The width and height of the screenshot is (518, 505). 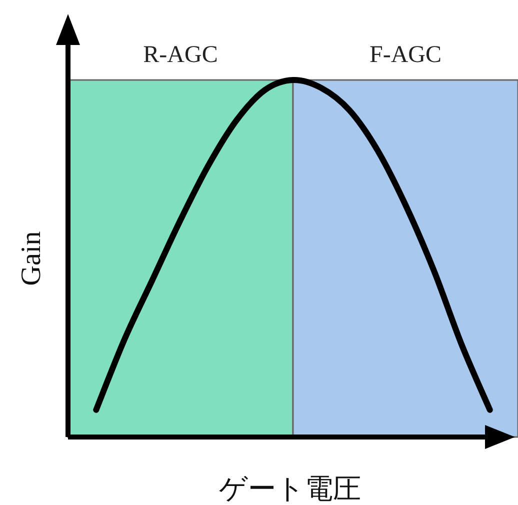 I want to click on y-axis-title: Gain, so click(x=31, y=258).